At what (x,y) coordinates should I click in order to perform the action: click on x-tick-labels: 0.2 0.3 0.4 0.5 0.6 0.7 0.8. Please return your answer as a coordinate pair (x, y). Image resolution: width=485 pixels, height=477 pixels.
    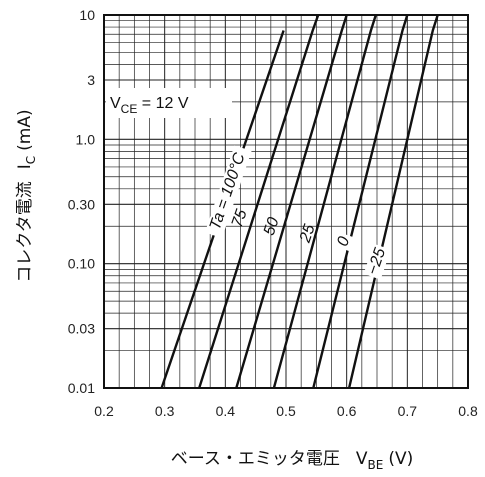
    Looking at the image, I should click on (286, 411).